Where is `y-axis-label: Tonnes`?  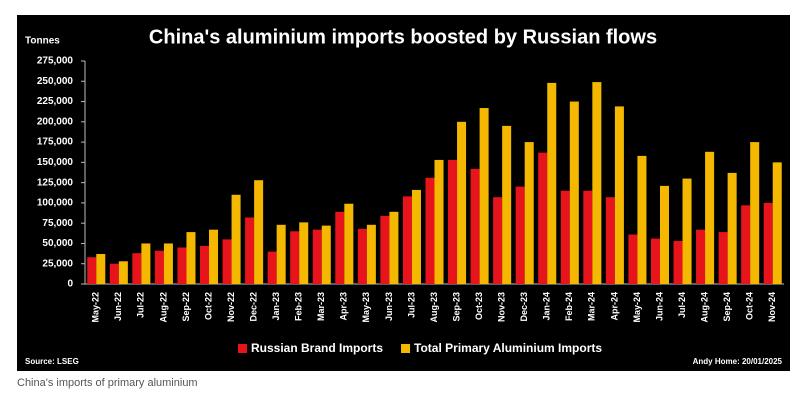 y-axis-label: Tonnes is located at coordinates (42, 41).